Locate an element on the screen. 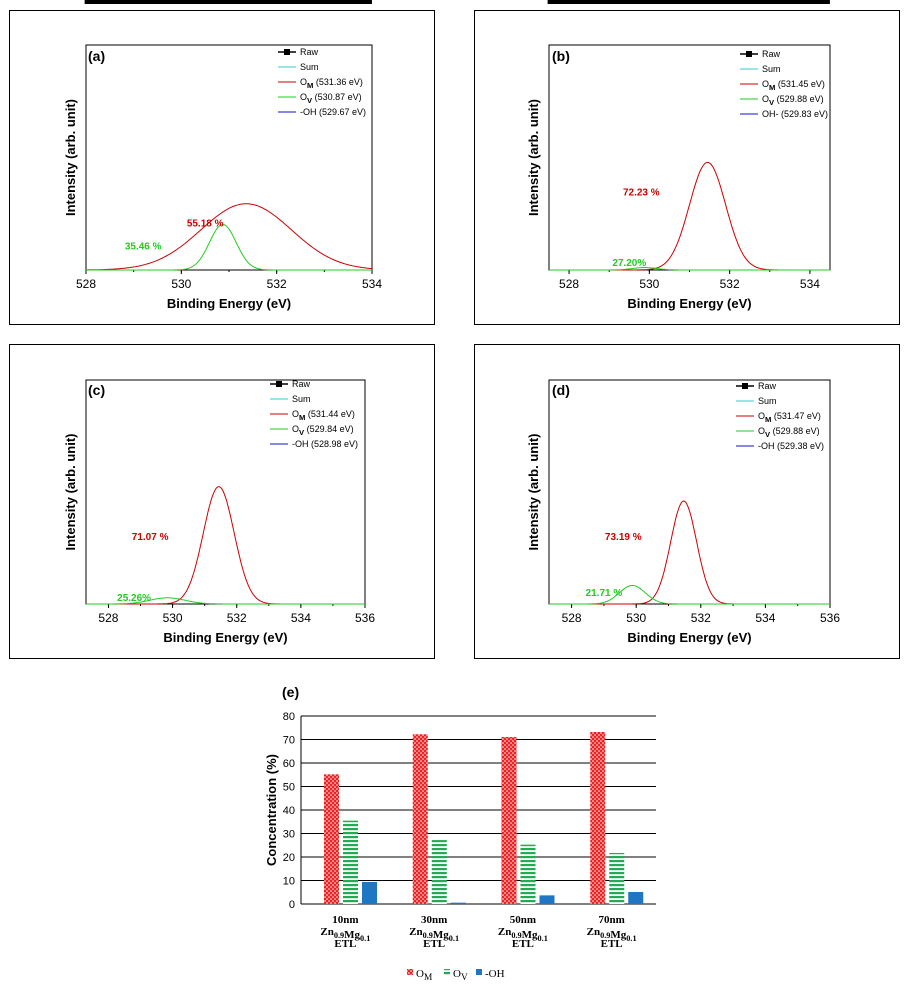  legend-entry: OM (531.36 eV) is located at coordinates (331, 83).